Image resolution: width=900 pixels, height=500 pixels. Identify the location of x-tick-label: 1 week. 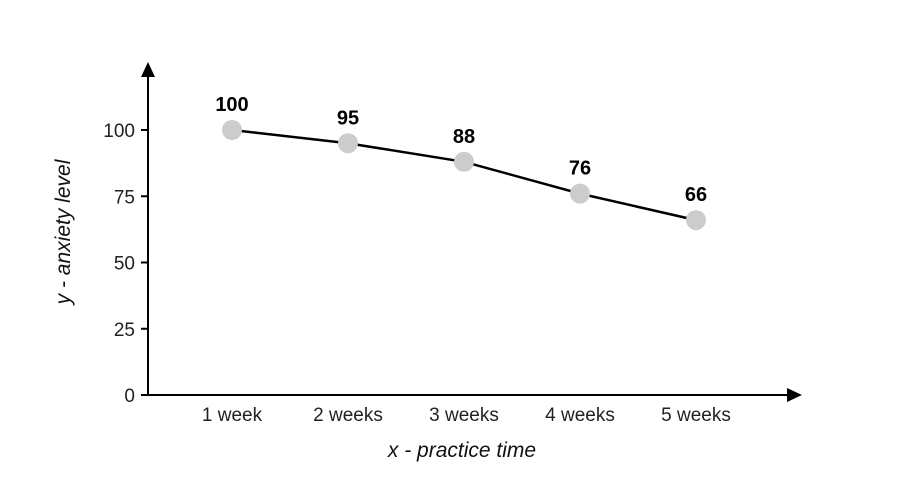
(232, 415).